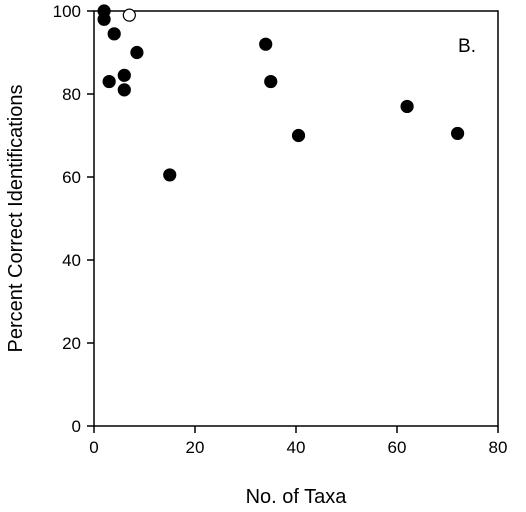  Describe the element at coordinates (397, 447) in the screenshot. I see `x-tick-label: 60` at that location.